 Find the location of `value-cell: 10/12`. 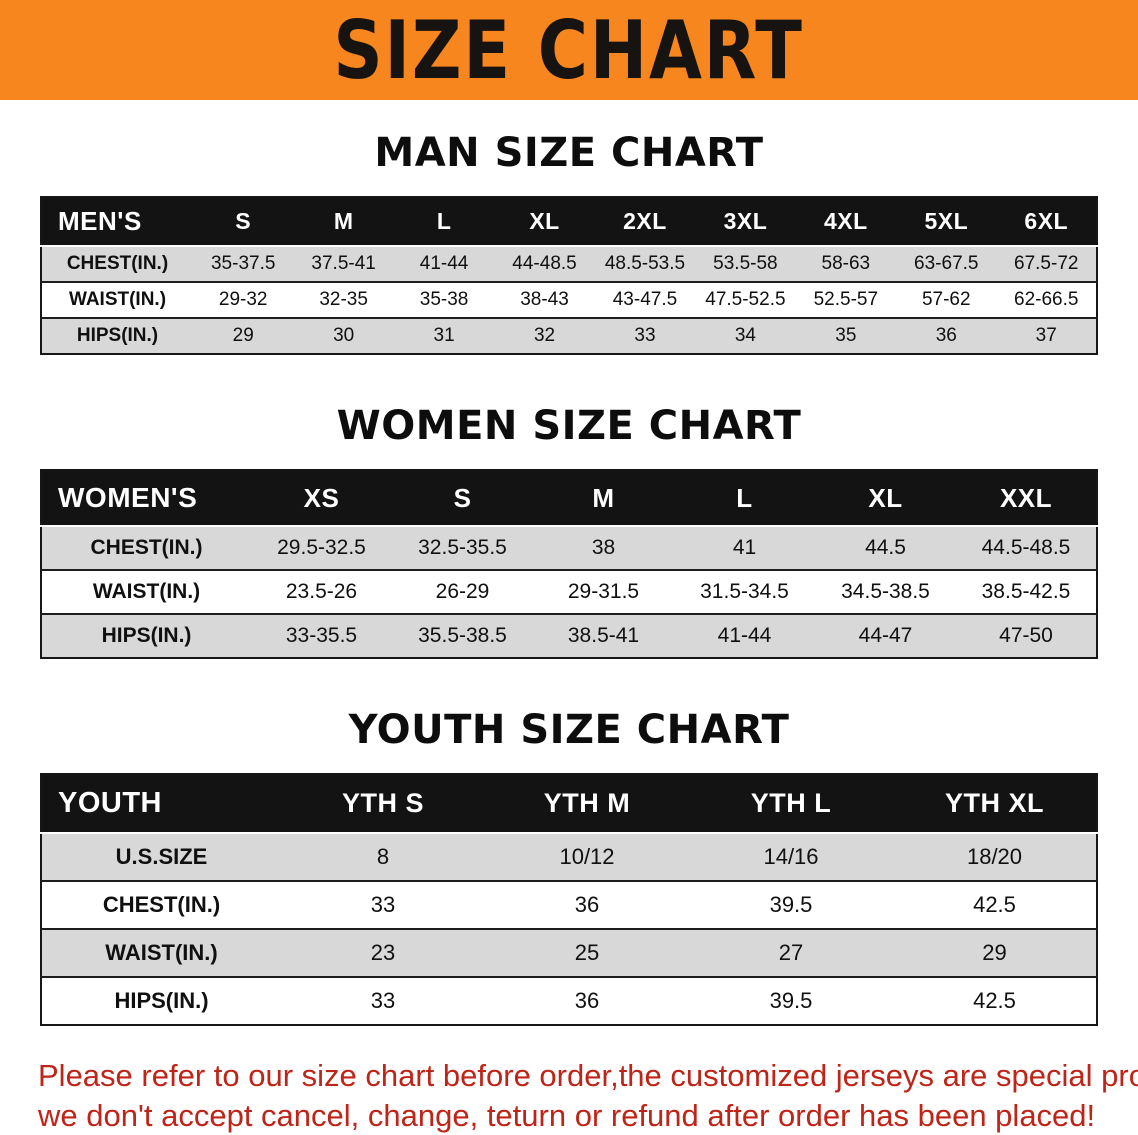

value-cell: 10/12 is located at coordinates (587, 856).